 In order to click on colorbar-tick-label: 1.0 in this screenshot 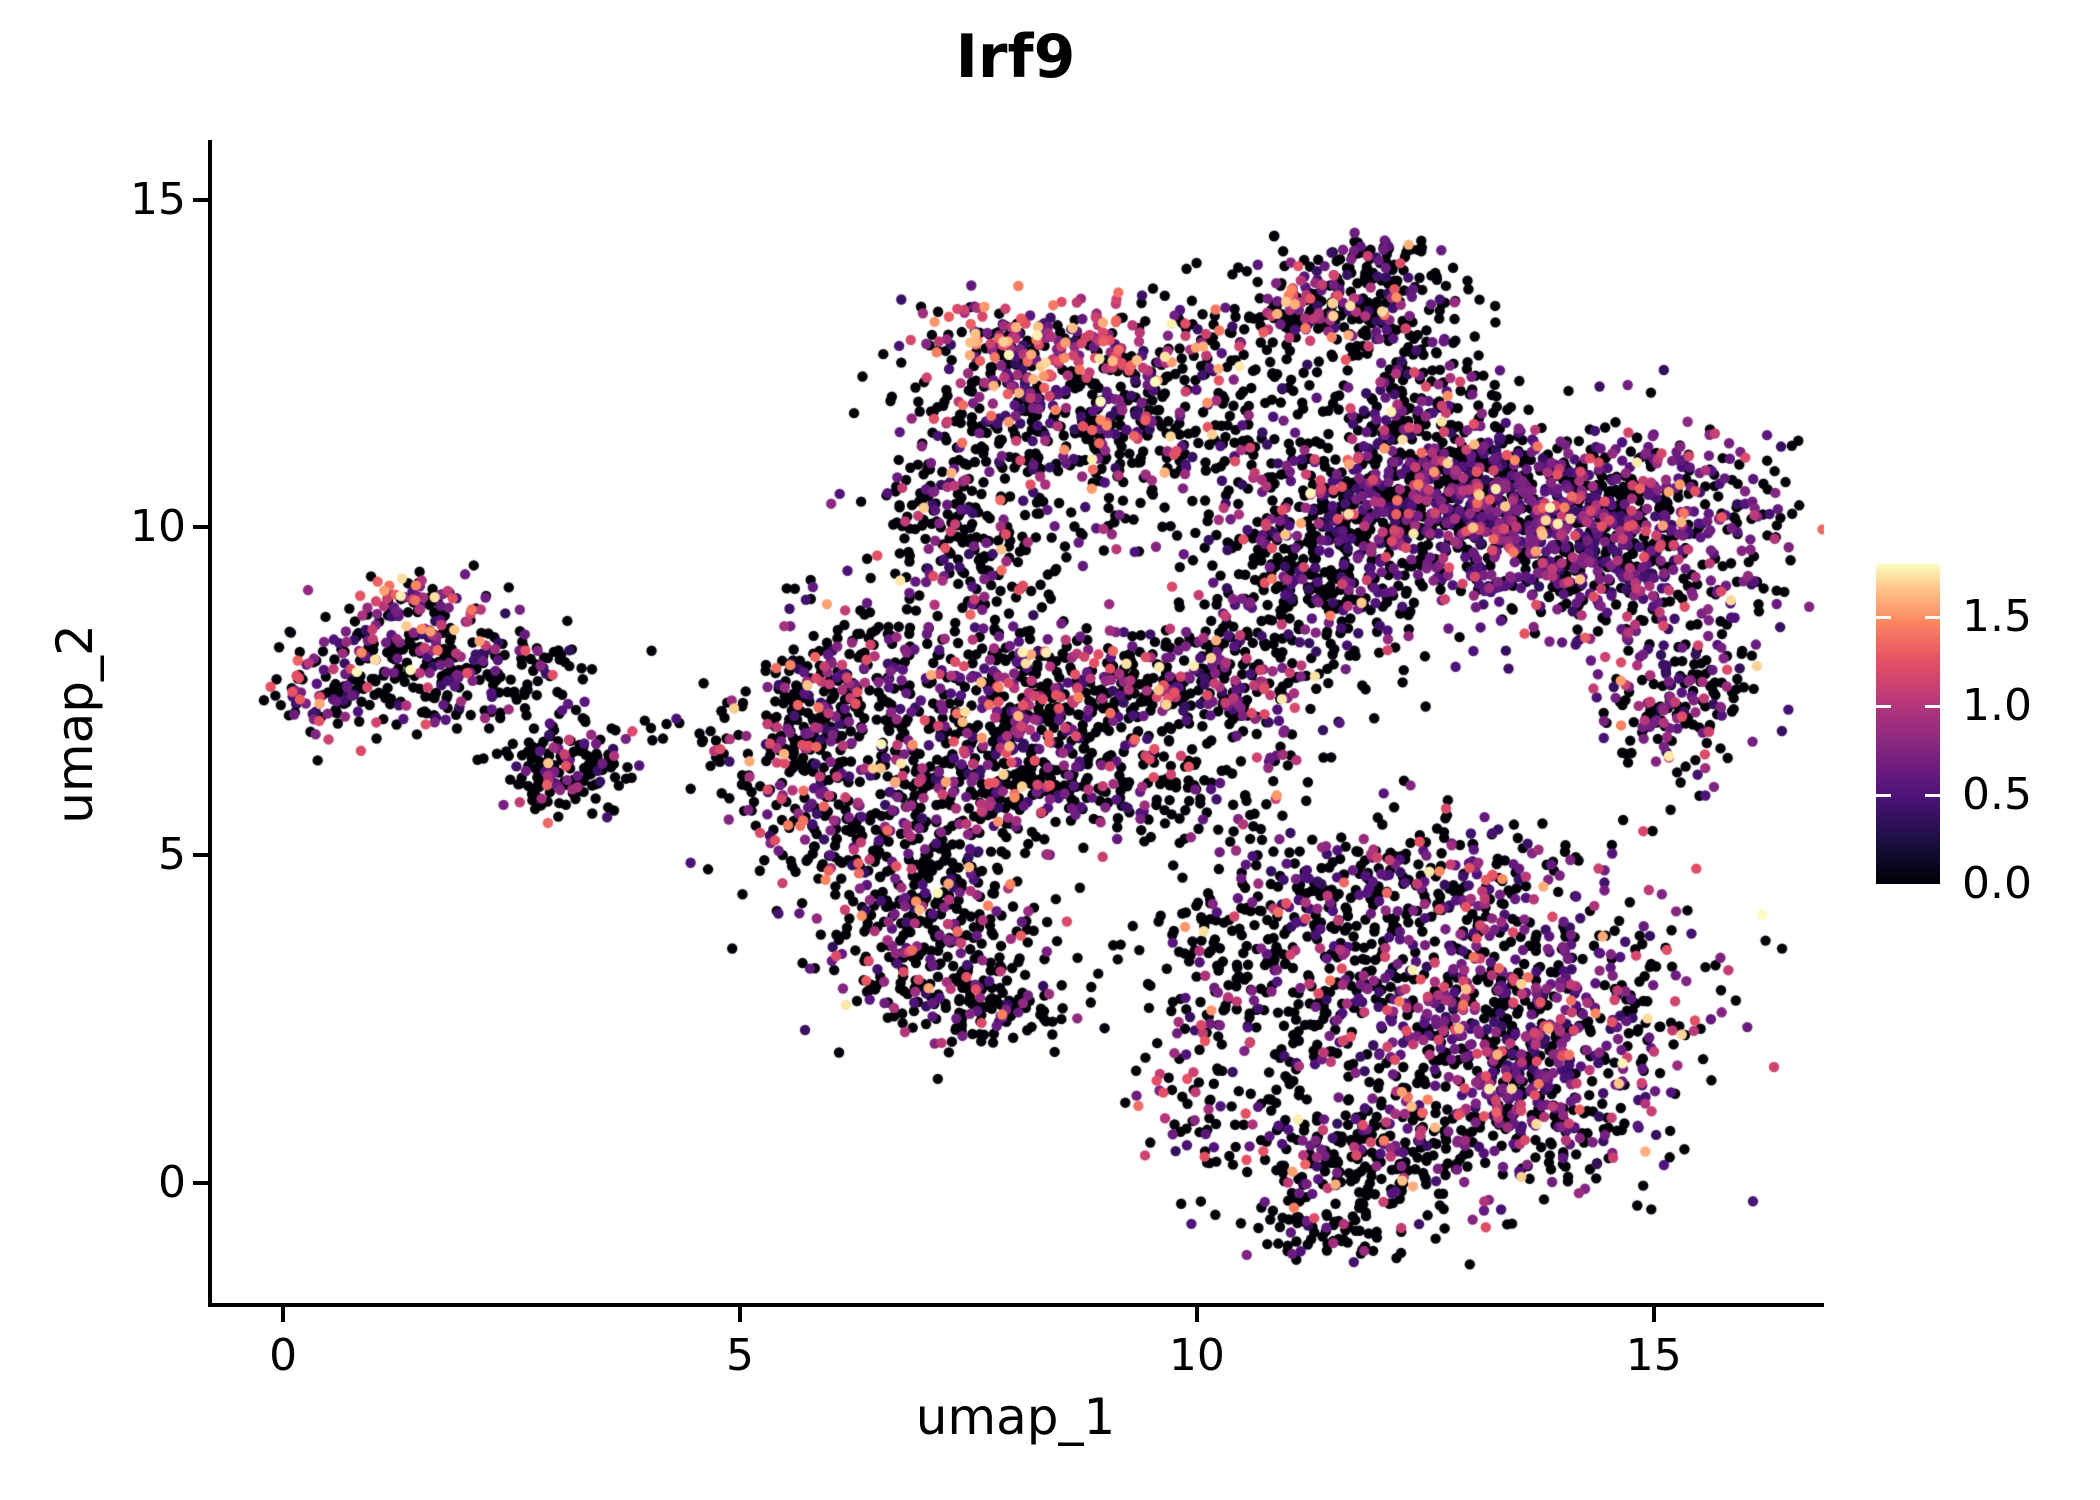, I will do `click(1997, 706)`.